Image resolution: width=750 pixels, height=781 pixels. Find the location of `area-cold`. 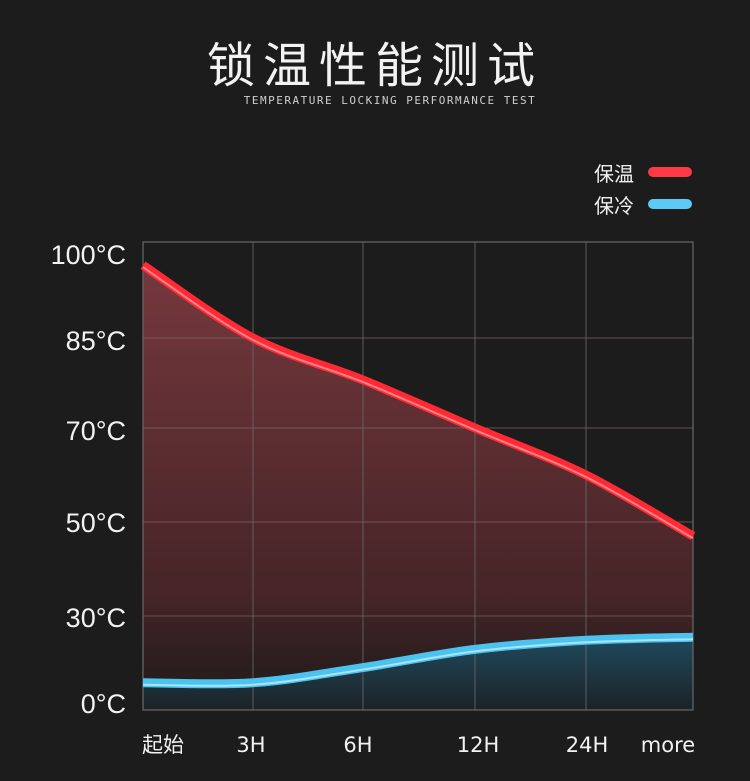

area-cold is located at coordinates (418, 673).